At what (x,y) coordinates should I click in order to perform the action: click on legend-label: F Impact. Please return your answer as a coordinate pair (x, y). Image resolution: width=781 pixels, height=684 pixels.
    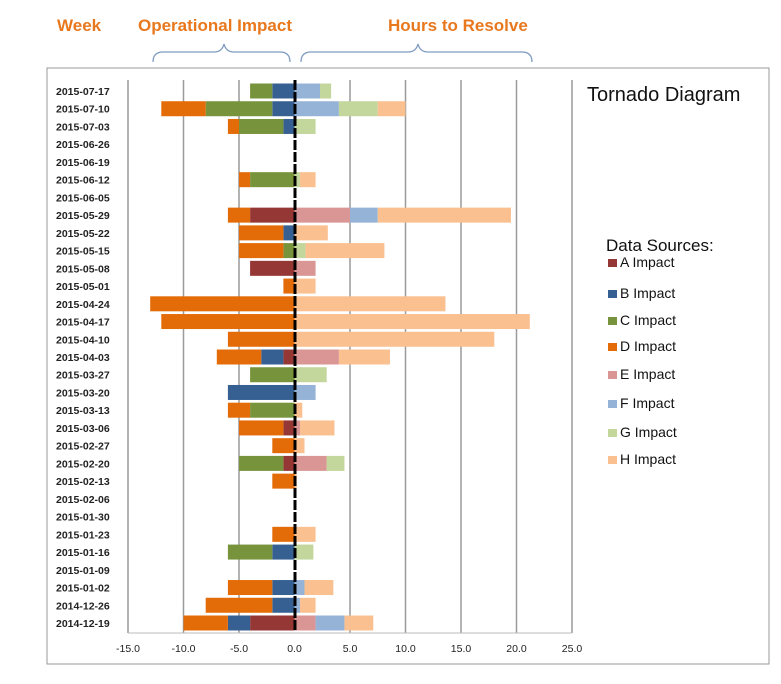
    Looking at the image, I should click on (647, 403).